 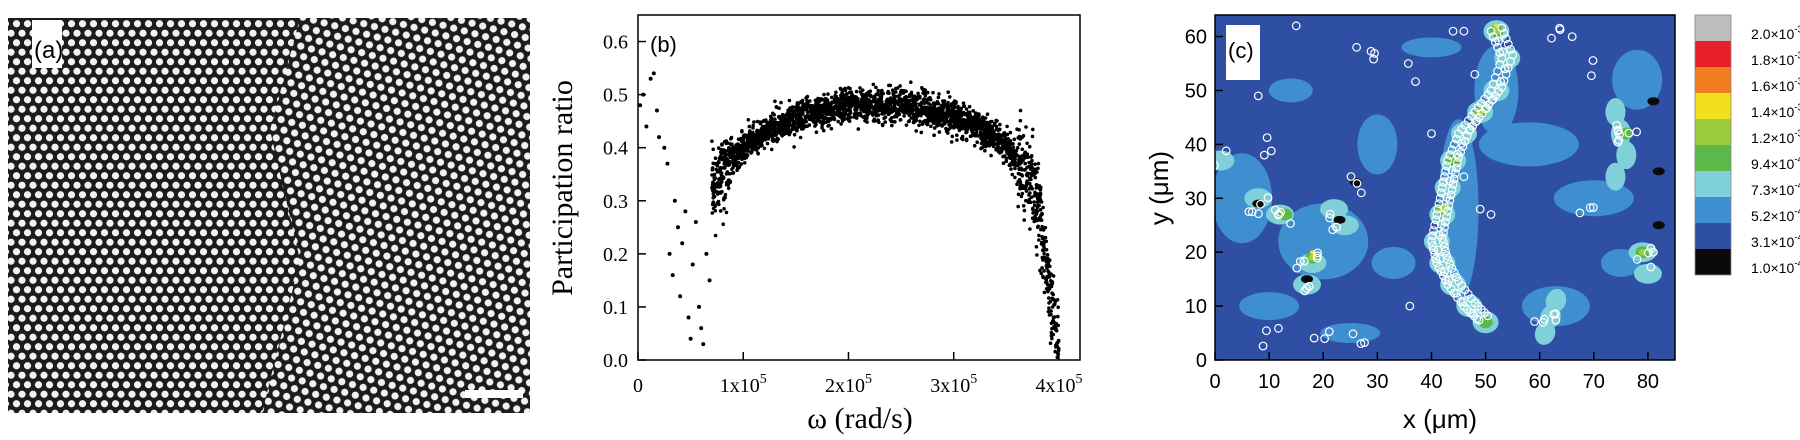 What do you see at coordinates (615, 255) in the screenshot?
I see `y-tick-label: 0.2` at bounding box center [615, 255].